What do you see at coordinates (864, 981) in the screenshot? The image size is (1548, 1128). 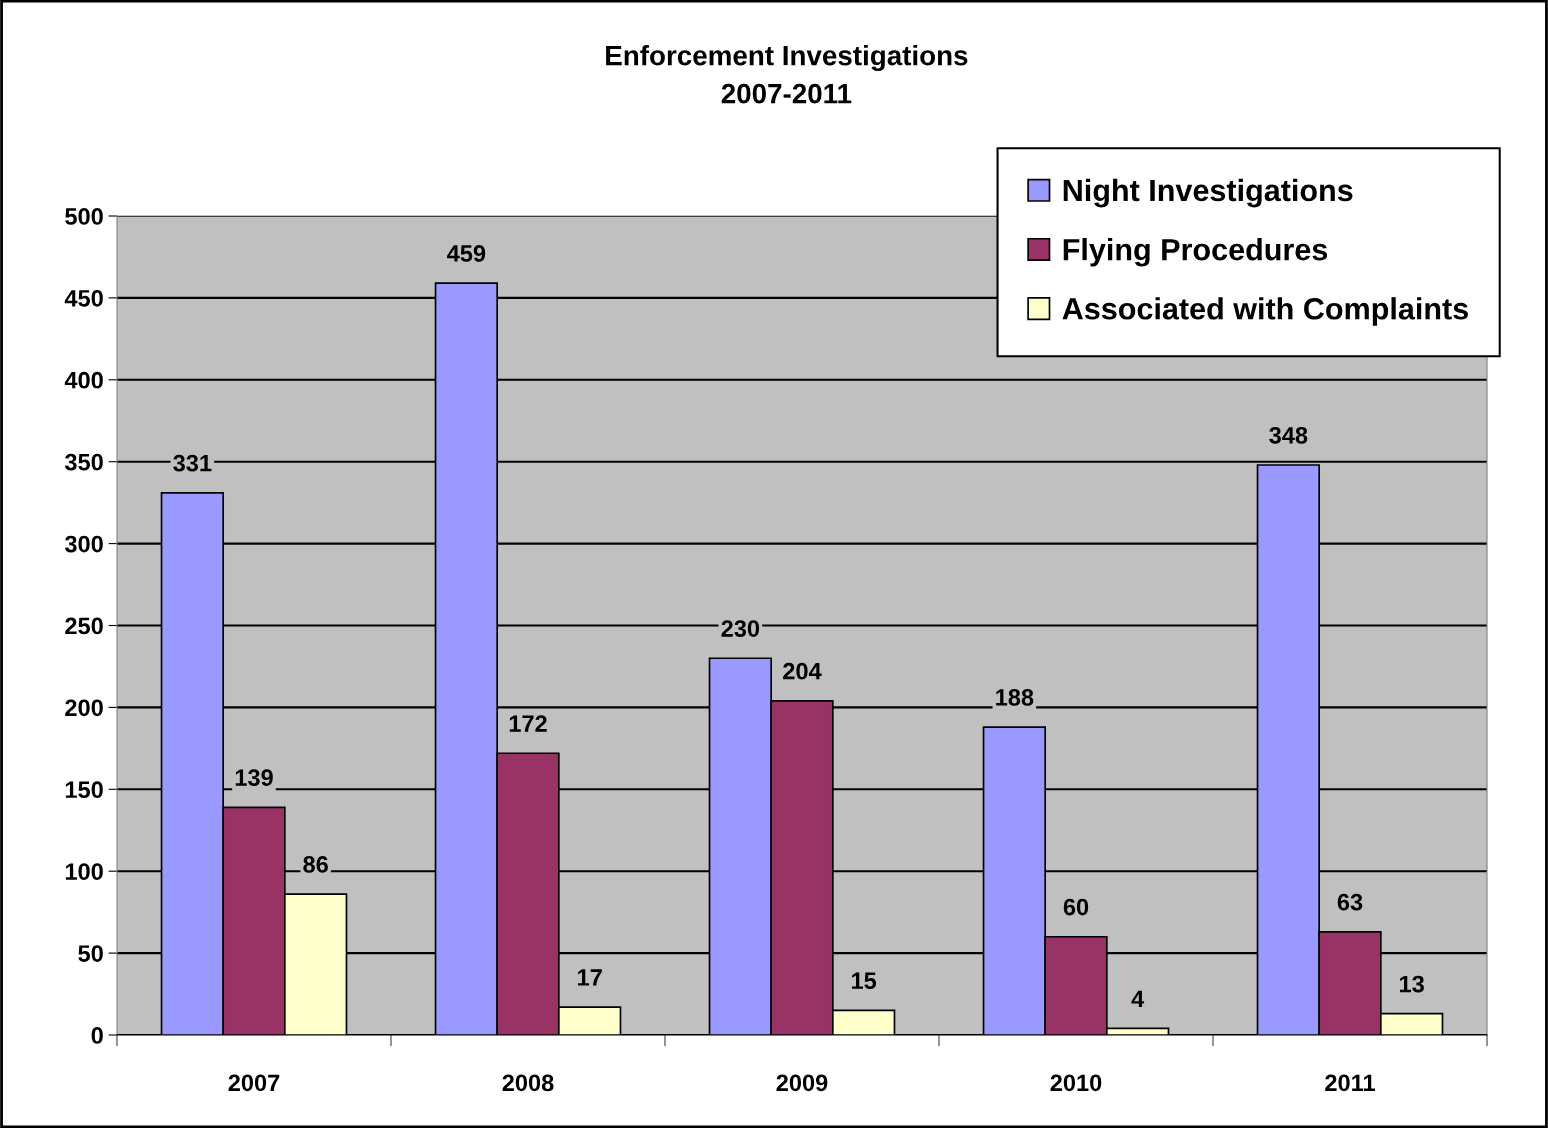 I see `data-label: 15` at bounding box center [864, 981].